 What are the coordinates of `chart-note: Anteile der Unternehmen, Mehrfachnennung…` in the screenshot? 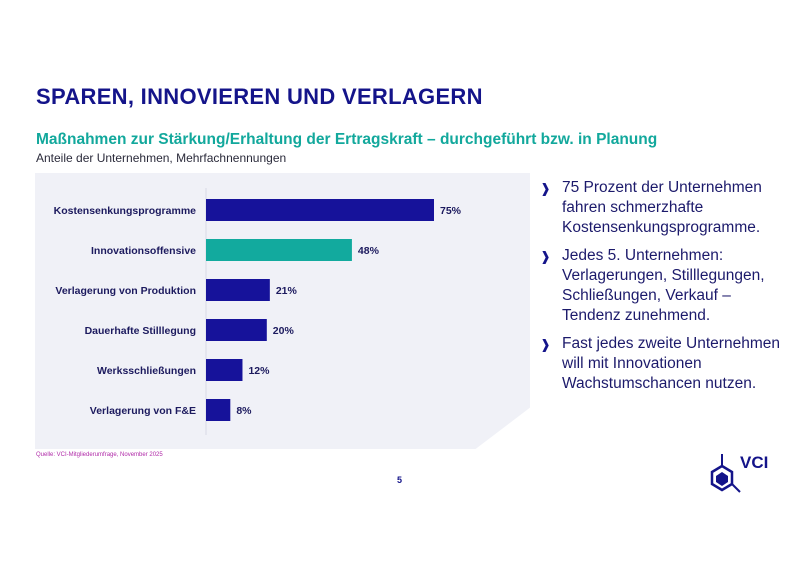 It's located at (161, 158).